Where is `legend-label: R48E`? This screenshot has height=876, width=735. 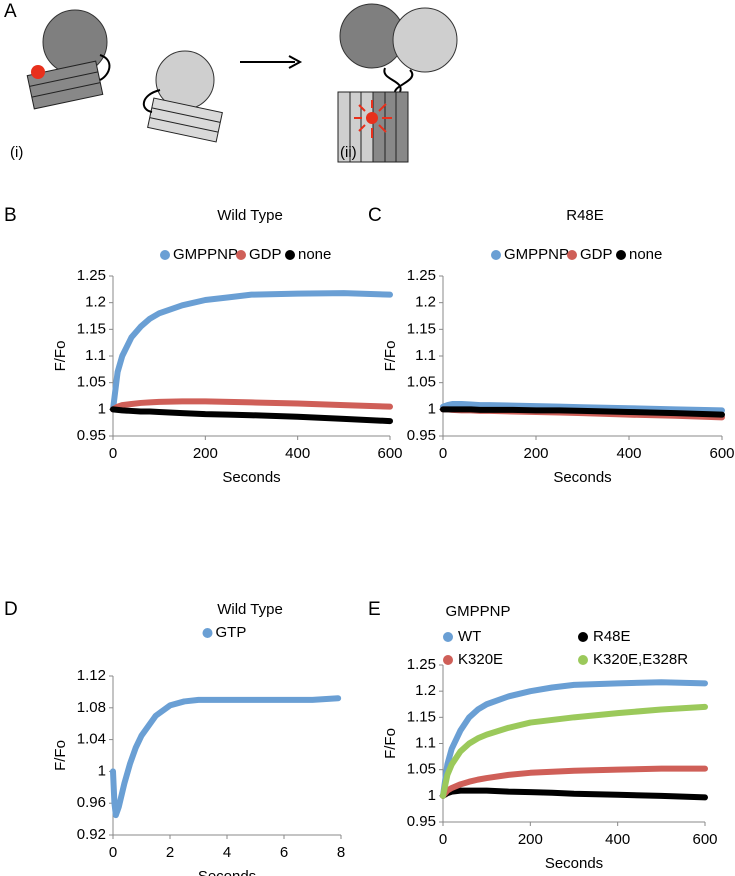 legend-label: R48E is located at coordinates (612, 636).